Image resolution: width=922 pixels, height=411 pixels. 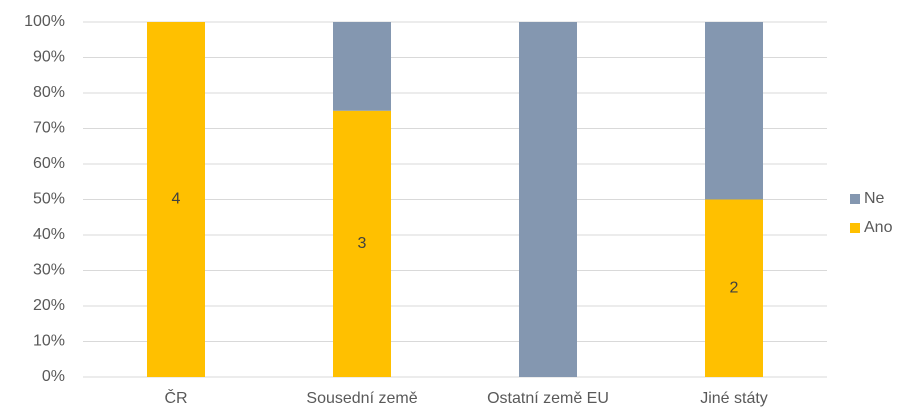 I want to click on x-tick-label: Jiné státy, so click(x=734, y=398).